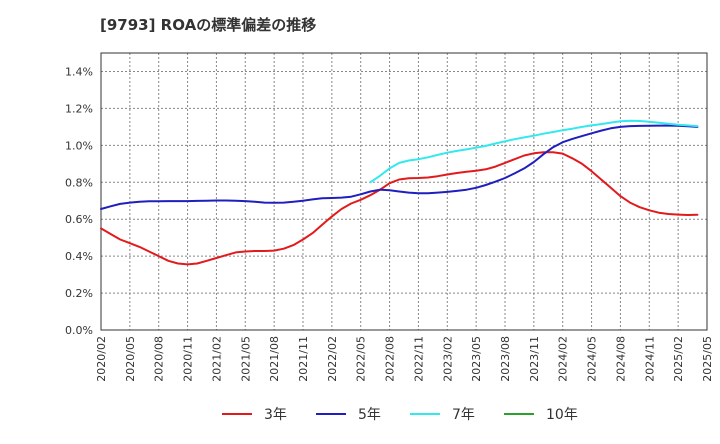 This screenshot has height=444, width=720. Describe the element at coordinates (534, 359) in the screenshot. I see `x-tick-label: 2023/11` at that location.